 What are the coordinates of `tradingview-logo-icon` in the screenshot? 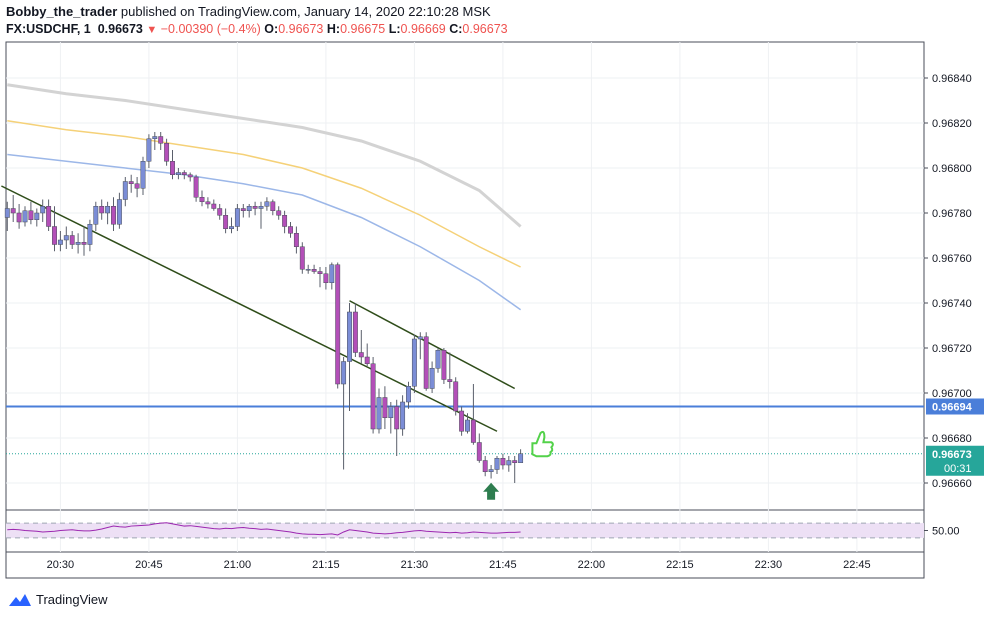 It's located at (20, 599).